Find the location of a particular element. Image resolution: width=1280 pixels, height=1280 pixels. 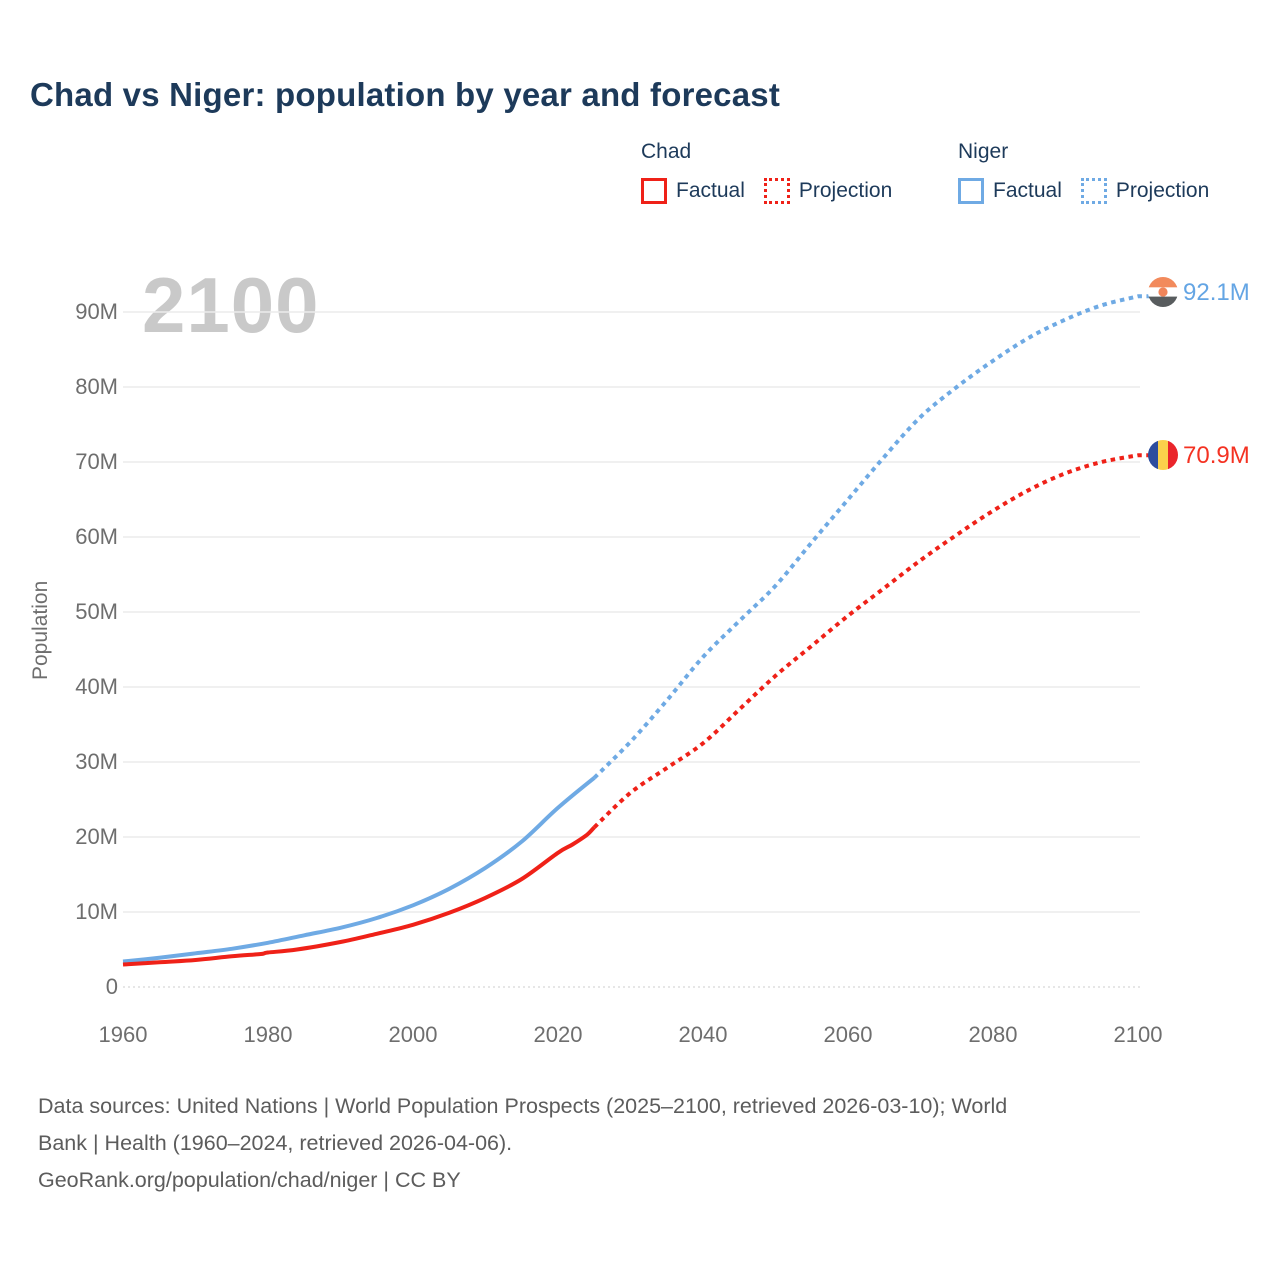

x-tick-label: 2040 is located at coordinates (703, 1034).